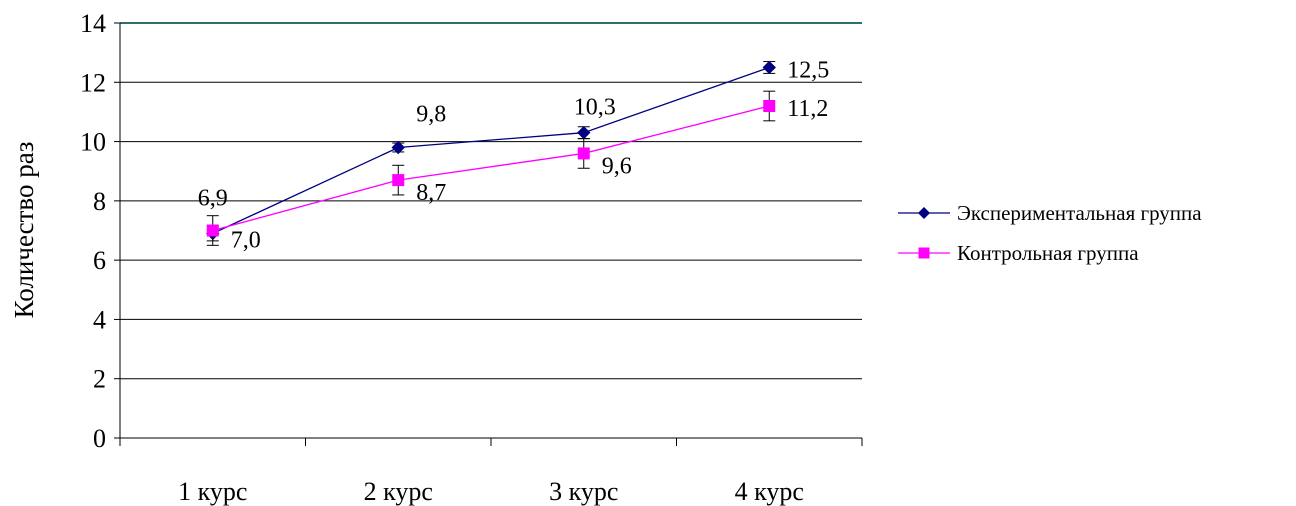 The image size is (1296, 506). What do you see at coordinates (212, 491) in the screenshot?
I see `x-category-label: 1 курс` at bounding box center [212, 491].